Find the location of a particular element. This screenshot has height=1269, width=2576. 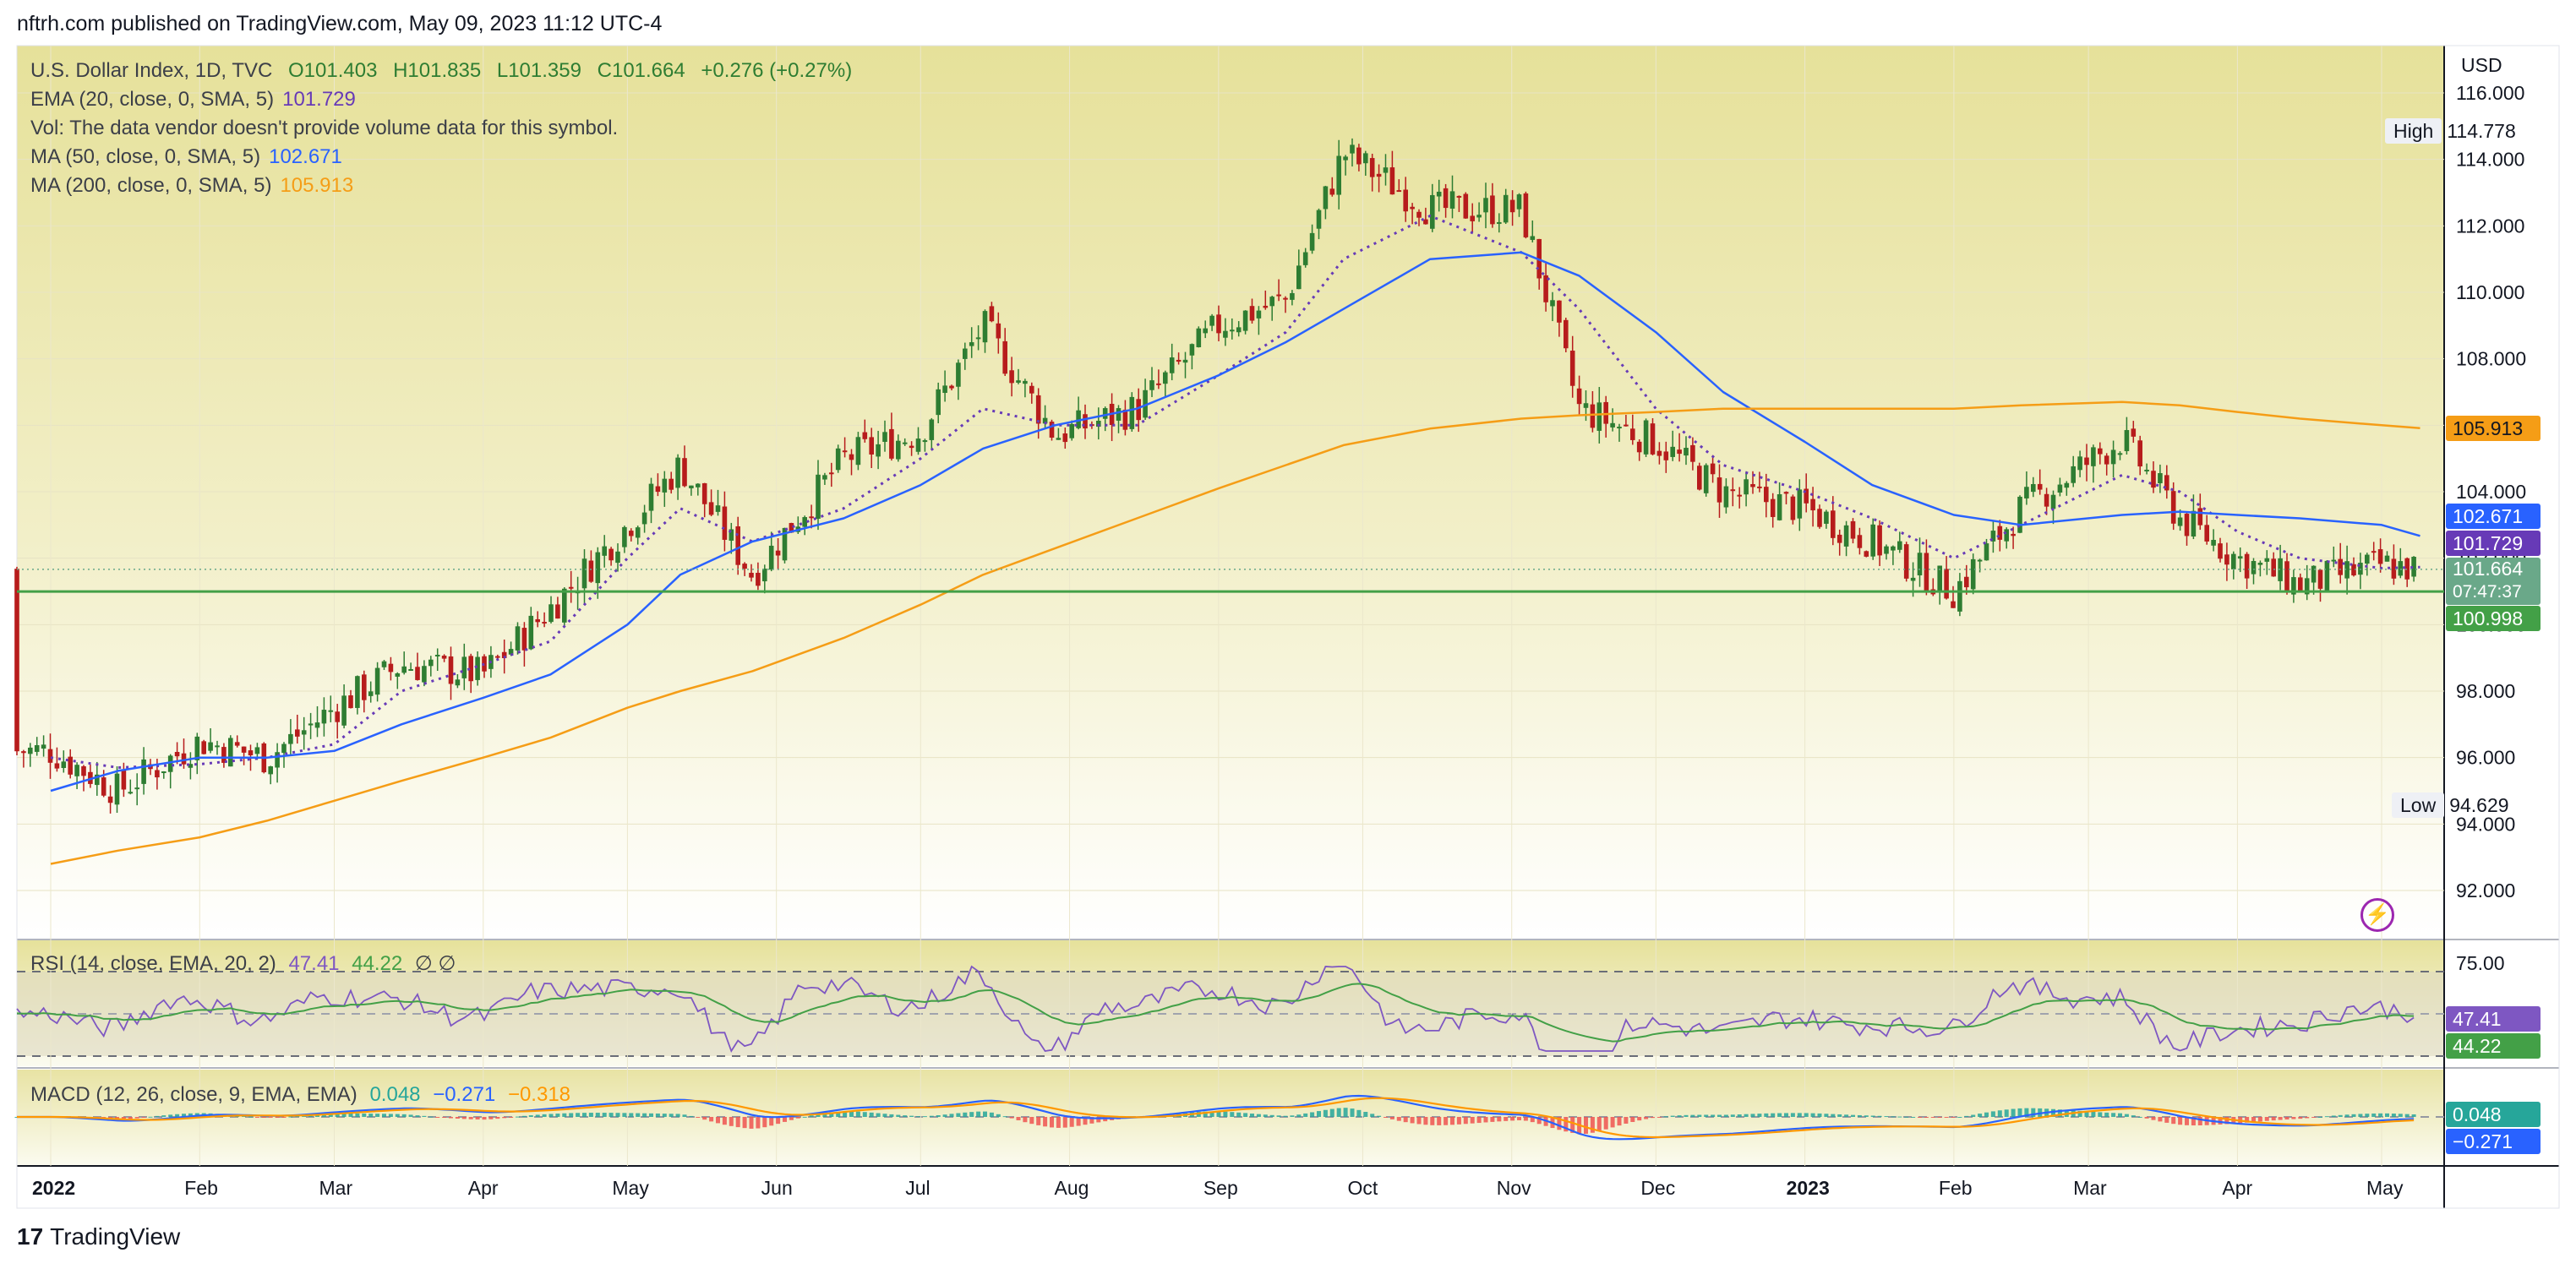

ema-label: EMA (20, close, 0, SMA, 5) is located at coordinates (152, 99).